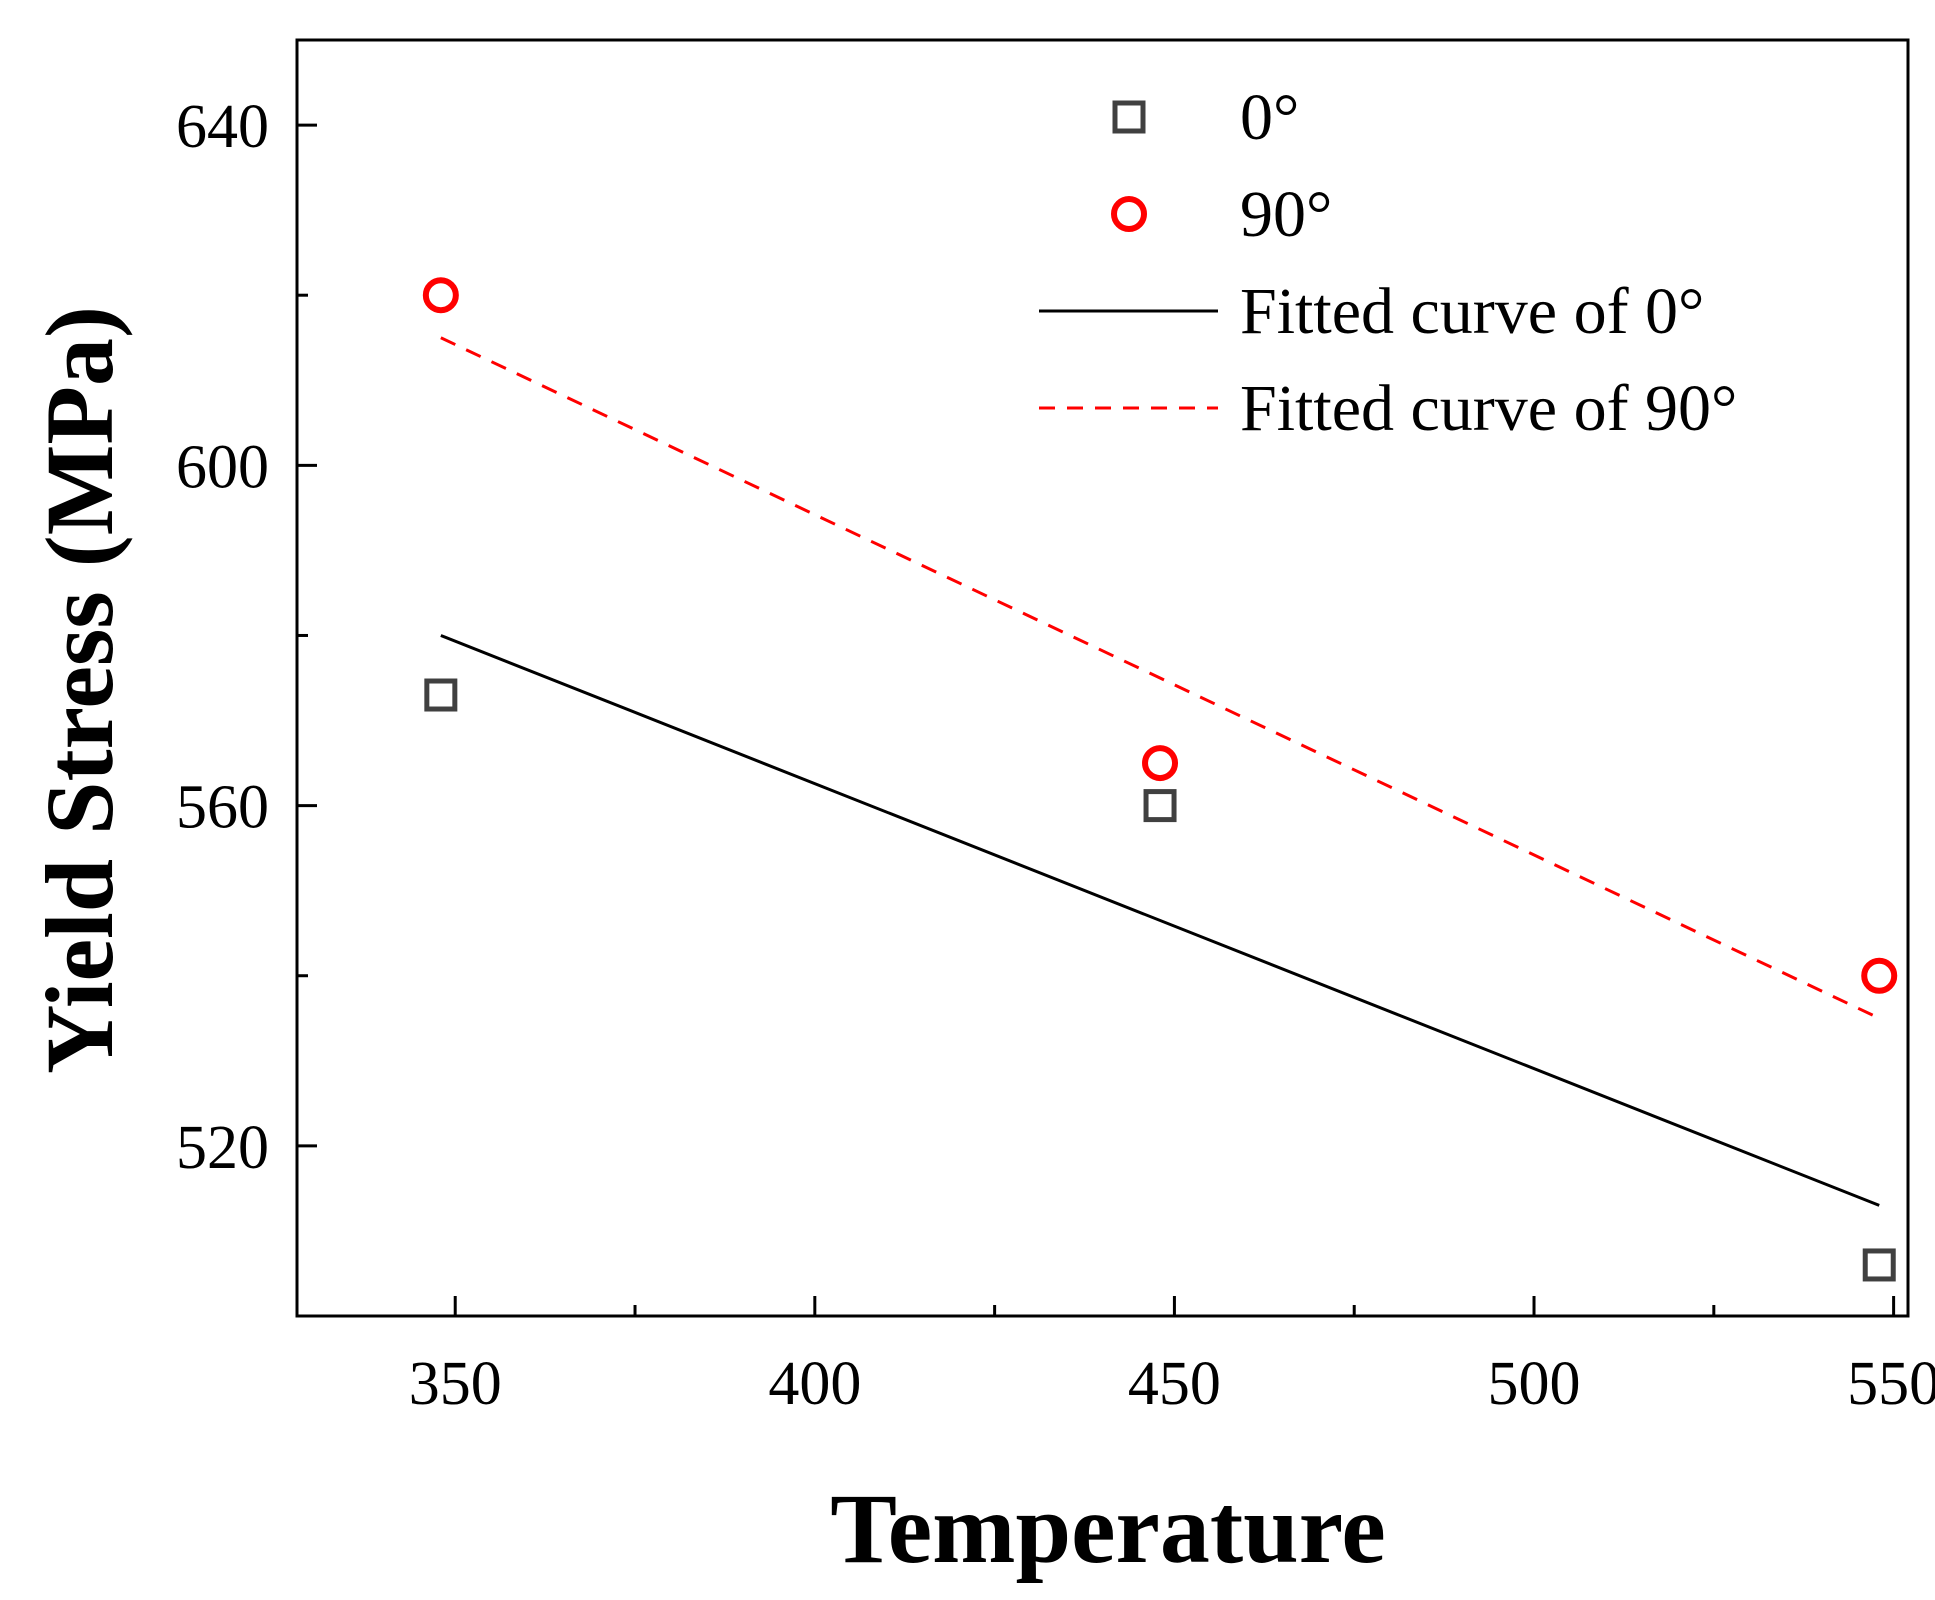 This screenshot has width=1935, height=1600. I want to click on x-tick-label-500: 500, so click(1534, 1384).